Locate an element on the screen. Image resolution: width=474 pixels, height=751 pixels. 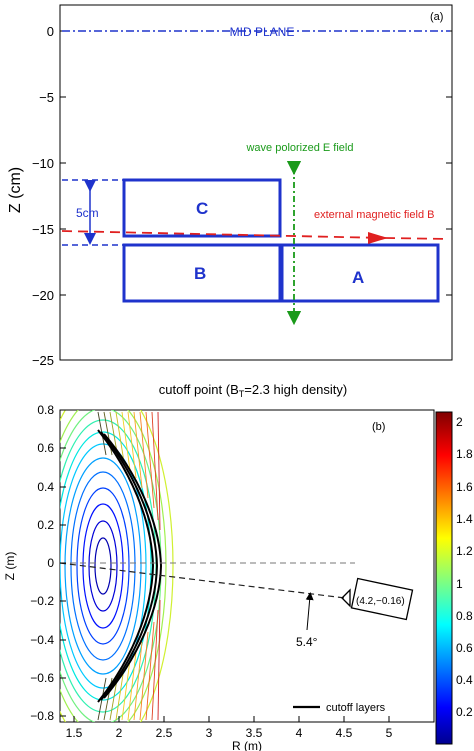
antenna-label: (4.2,−0.16) is located at coordinates (380, 601).